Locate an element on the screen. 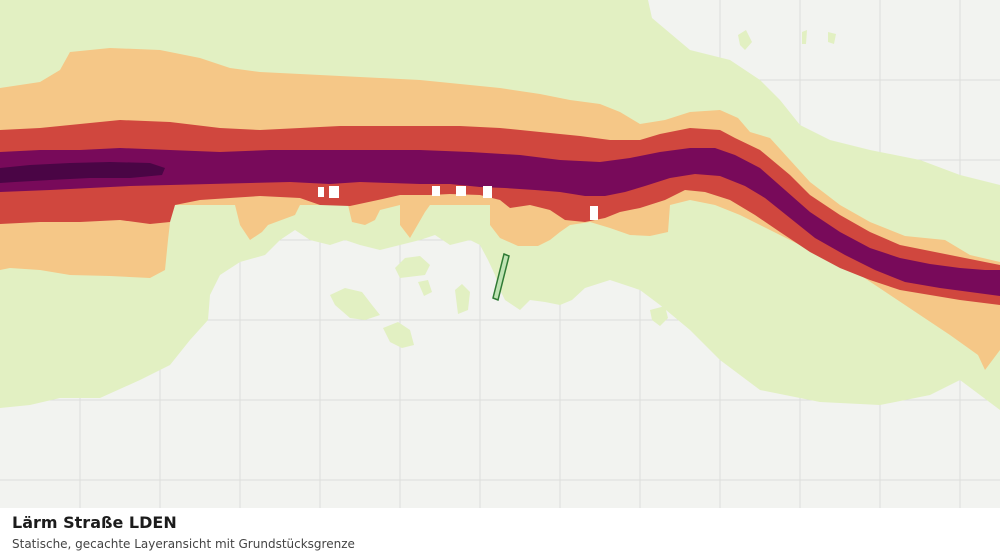 The height and width of the screenshot is (560, 1000). property-boundary is located at coordinates (501, 277).